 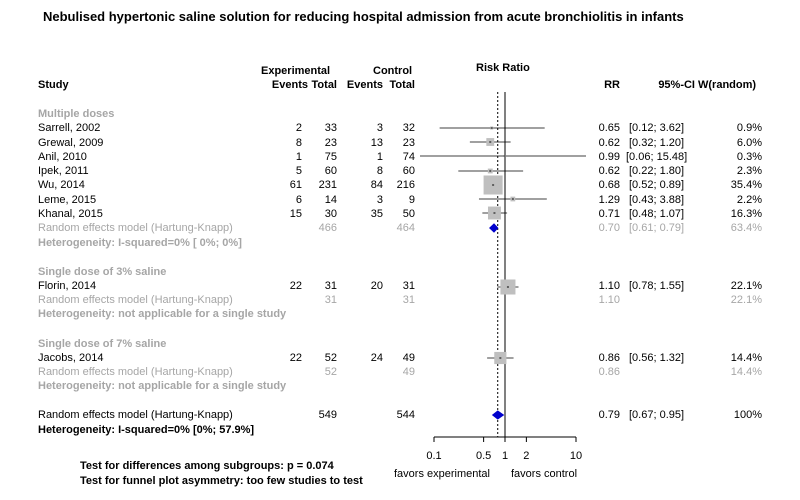 I want to click on total-control: 60, so click(x=408, y=171).